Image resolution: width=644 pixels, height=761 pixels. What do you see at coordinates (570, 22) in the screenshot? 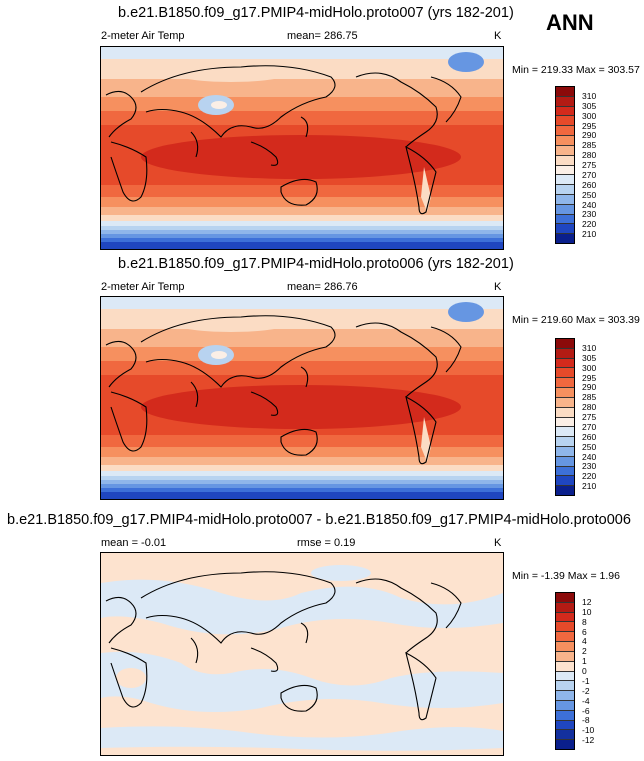
I see `season-label: ANN` at bounding box center [570, 22].